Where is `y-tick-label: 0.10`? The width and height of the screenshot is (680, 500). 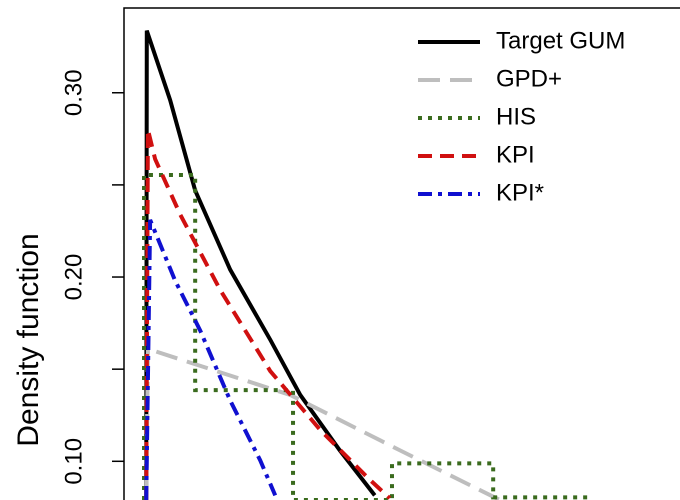 y-tick-label: 0.10 is located at coordinates (73, 461).